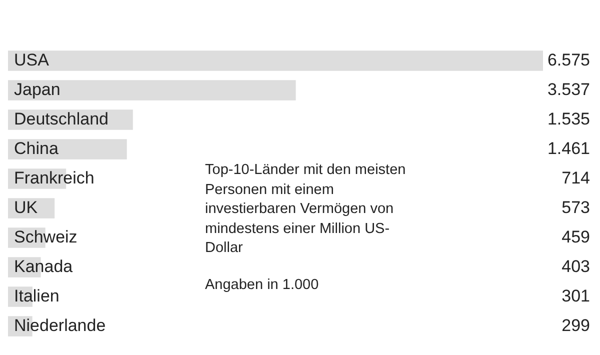 The image size is (600, 355). I want to click on text: Angaben in 1.000, so click(262, 285).